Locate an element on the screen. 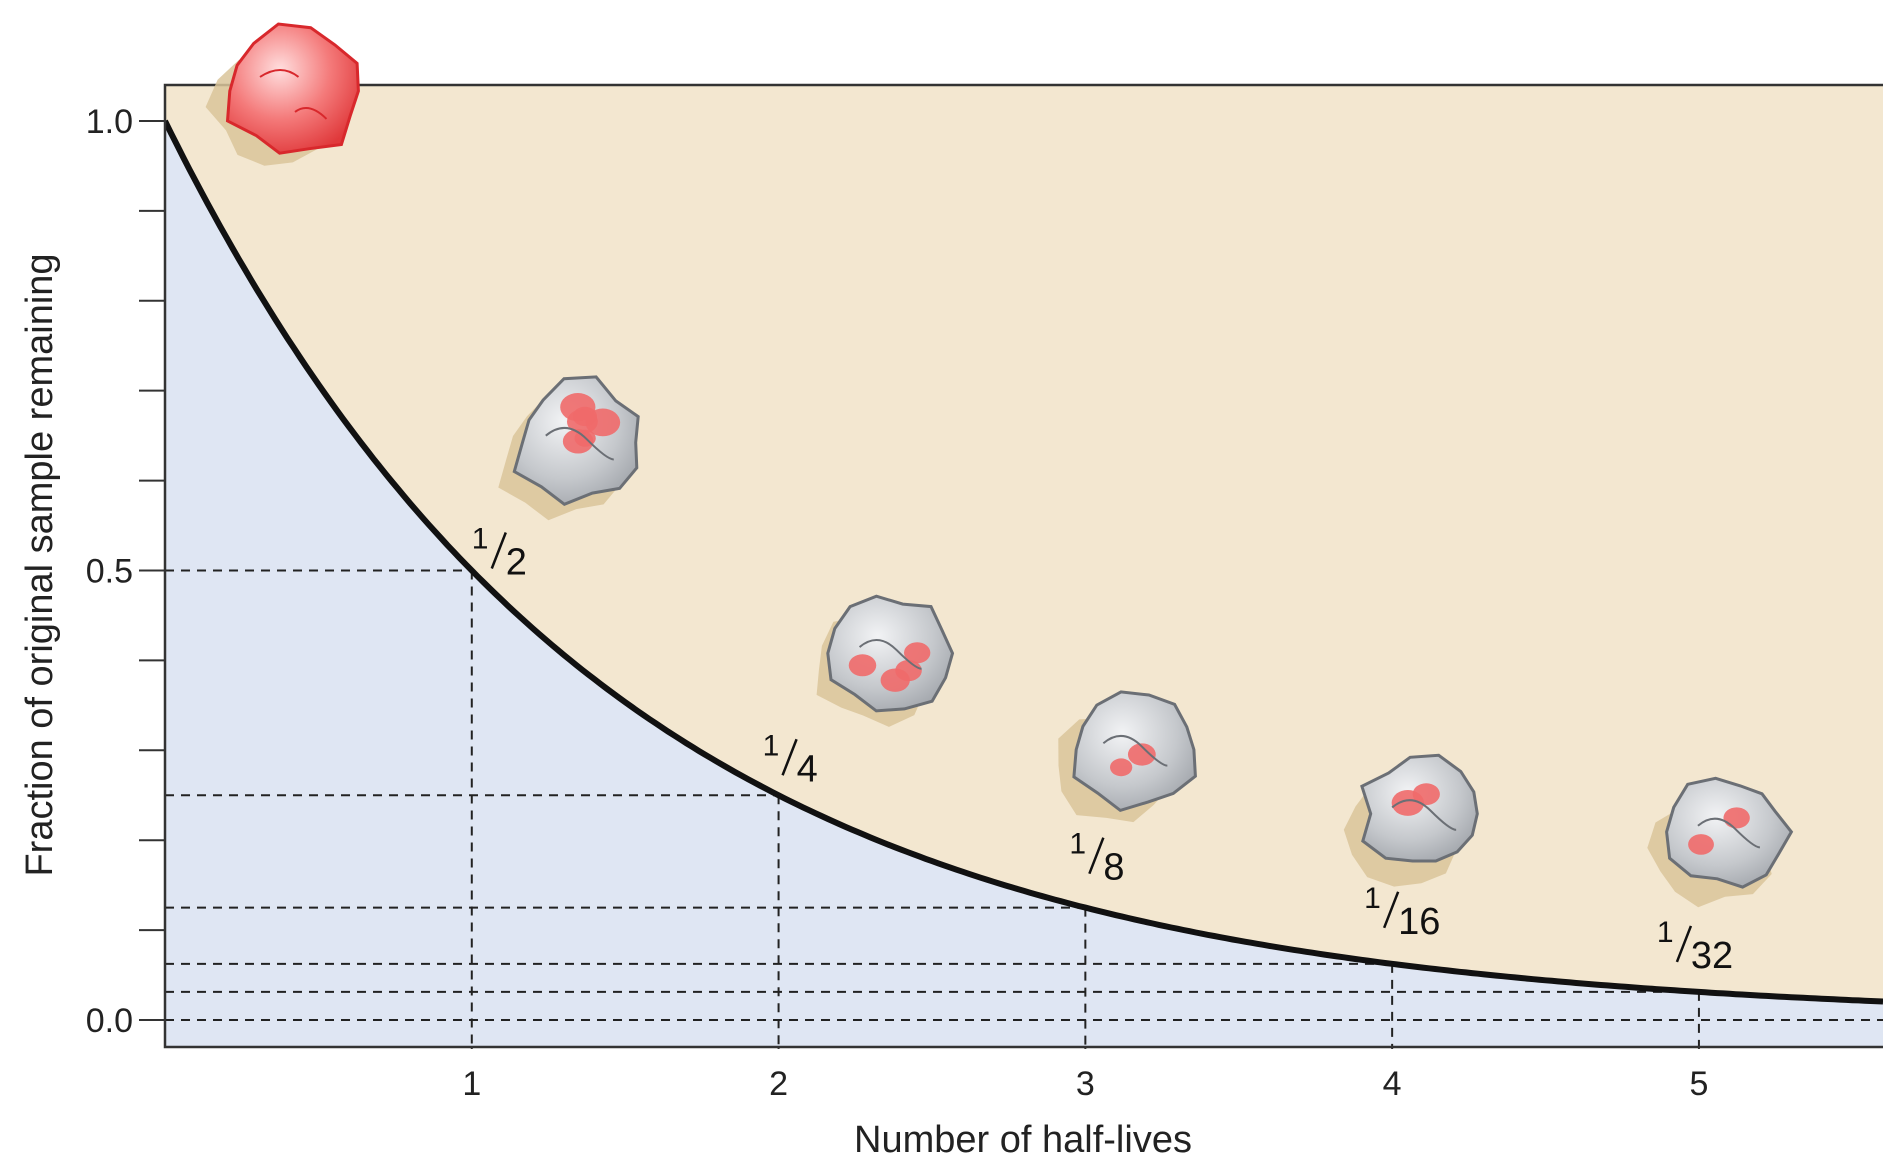 Image resolution: width=1883 pixels, height=1164 pixels. fraction-label: 14 is located at coordinates (790, 759).